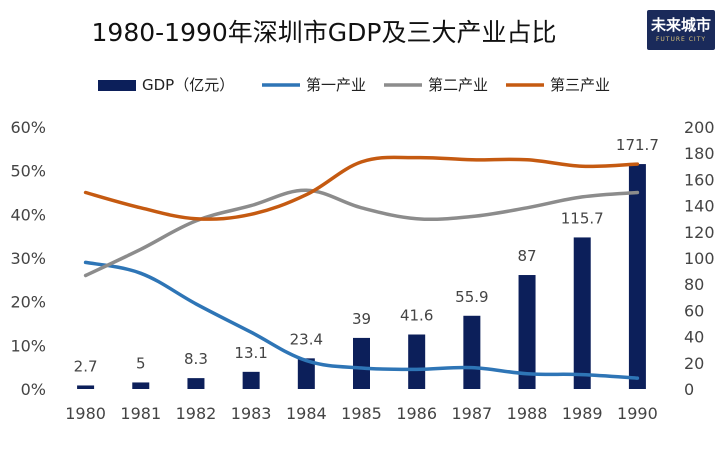 The height and width of the screenshot is (456, 724). I want to click on left-tick-label: 20%, so click(28, 302).